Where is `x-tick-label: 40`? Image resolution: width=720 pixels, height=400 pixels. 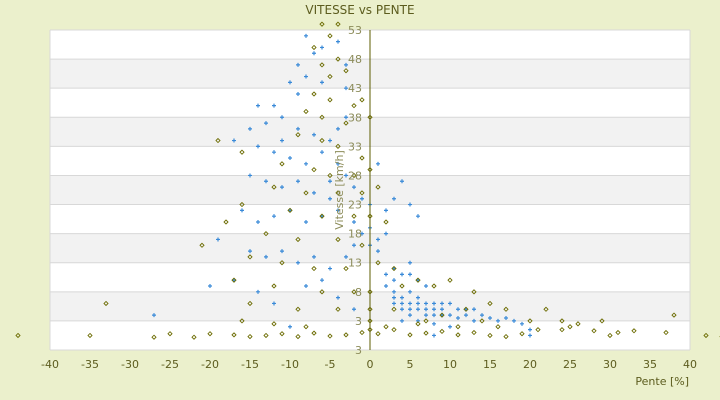
x-tick-label: 40 is located at coordinates (690, 364).